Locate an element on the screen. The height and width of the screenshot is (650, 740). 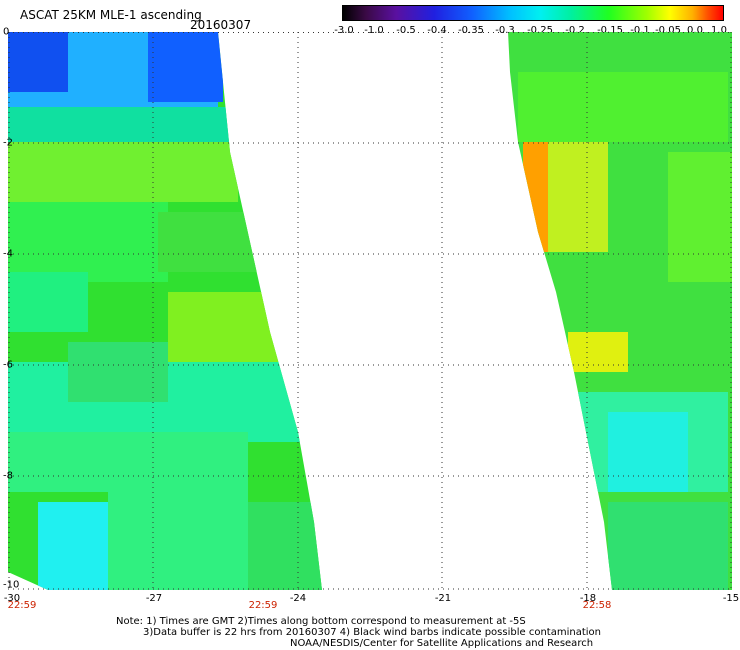
lon-label: -21 is located at coordinates (443, 598).